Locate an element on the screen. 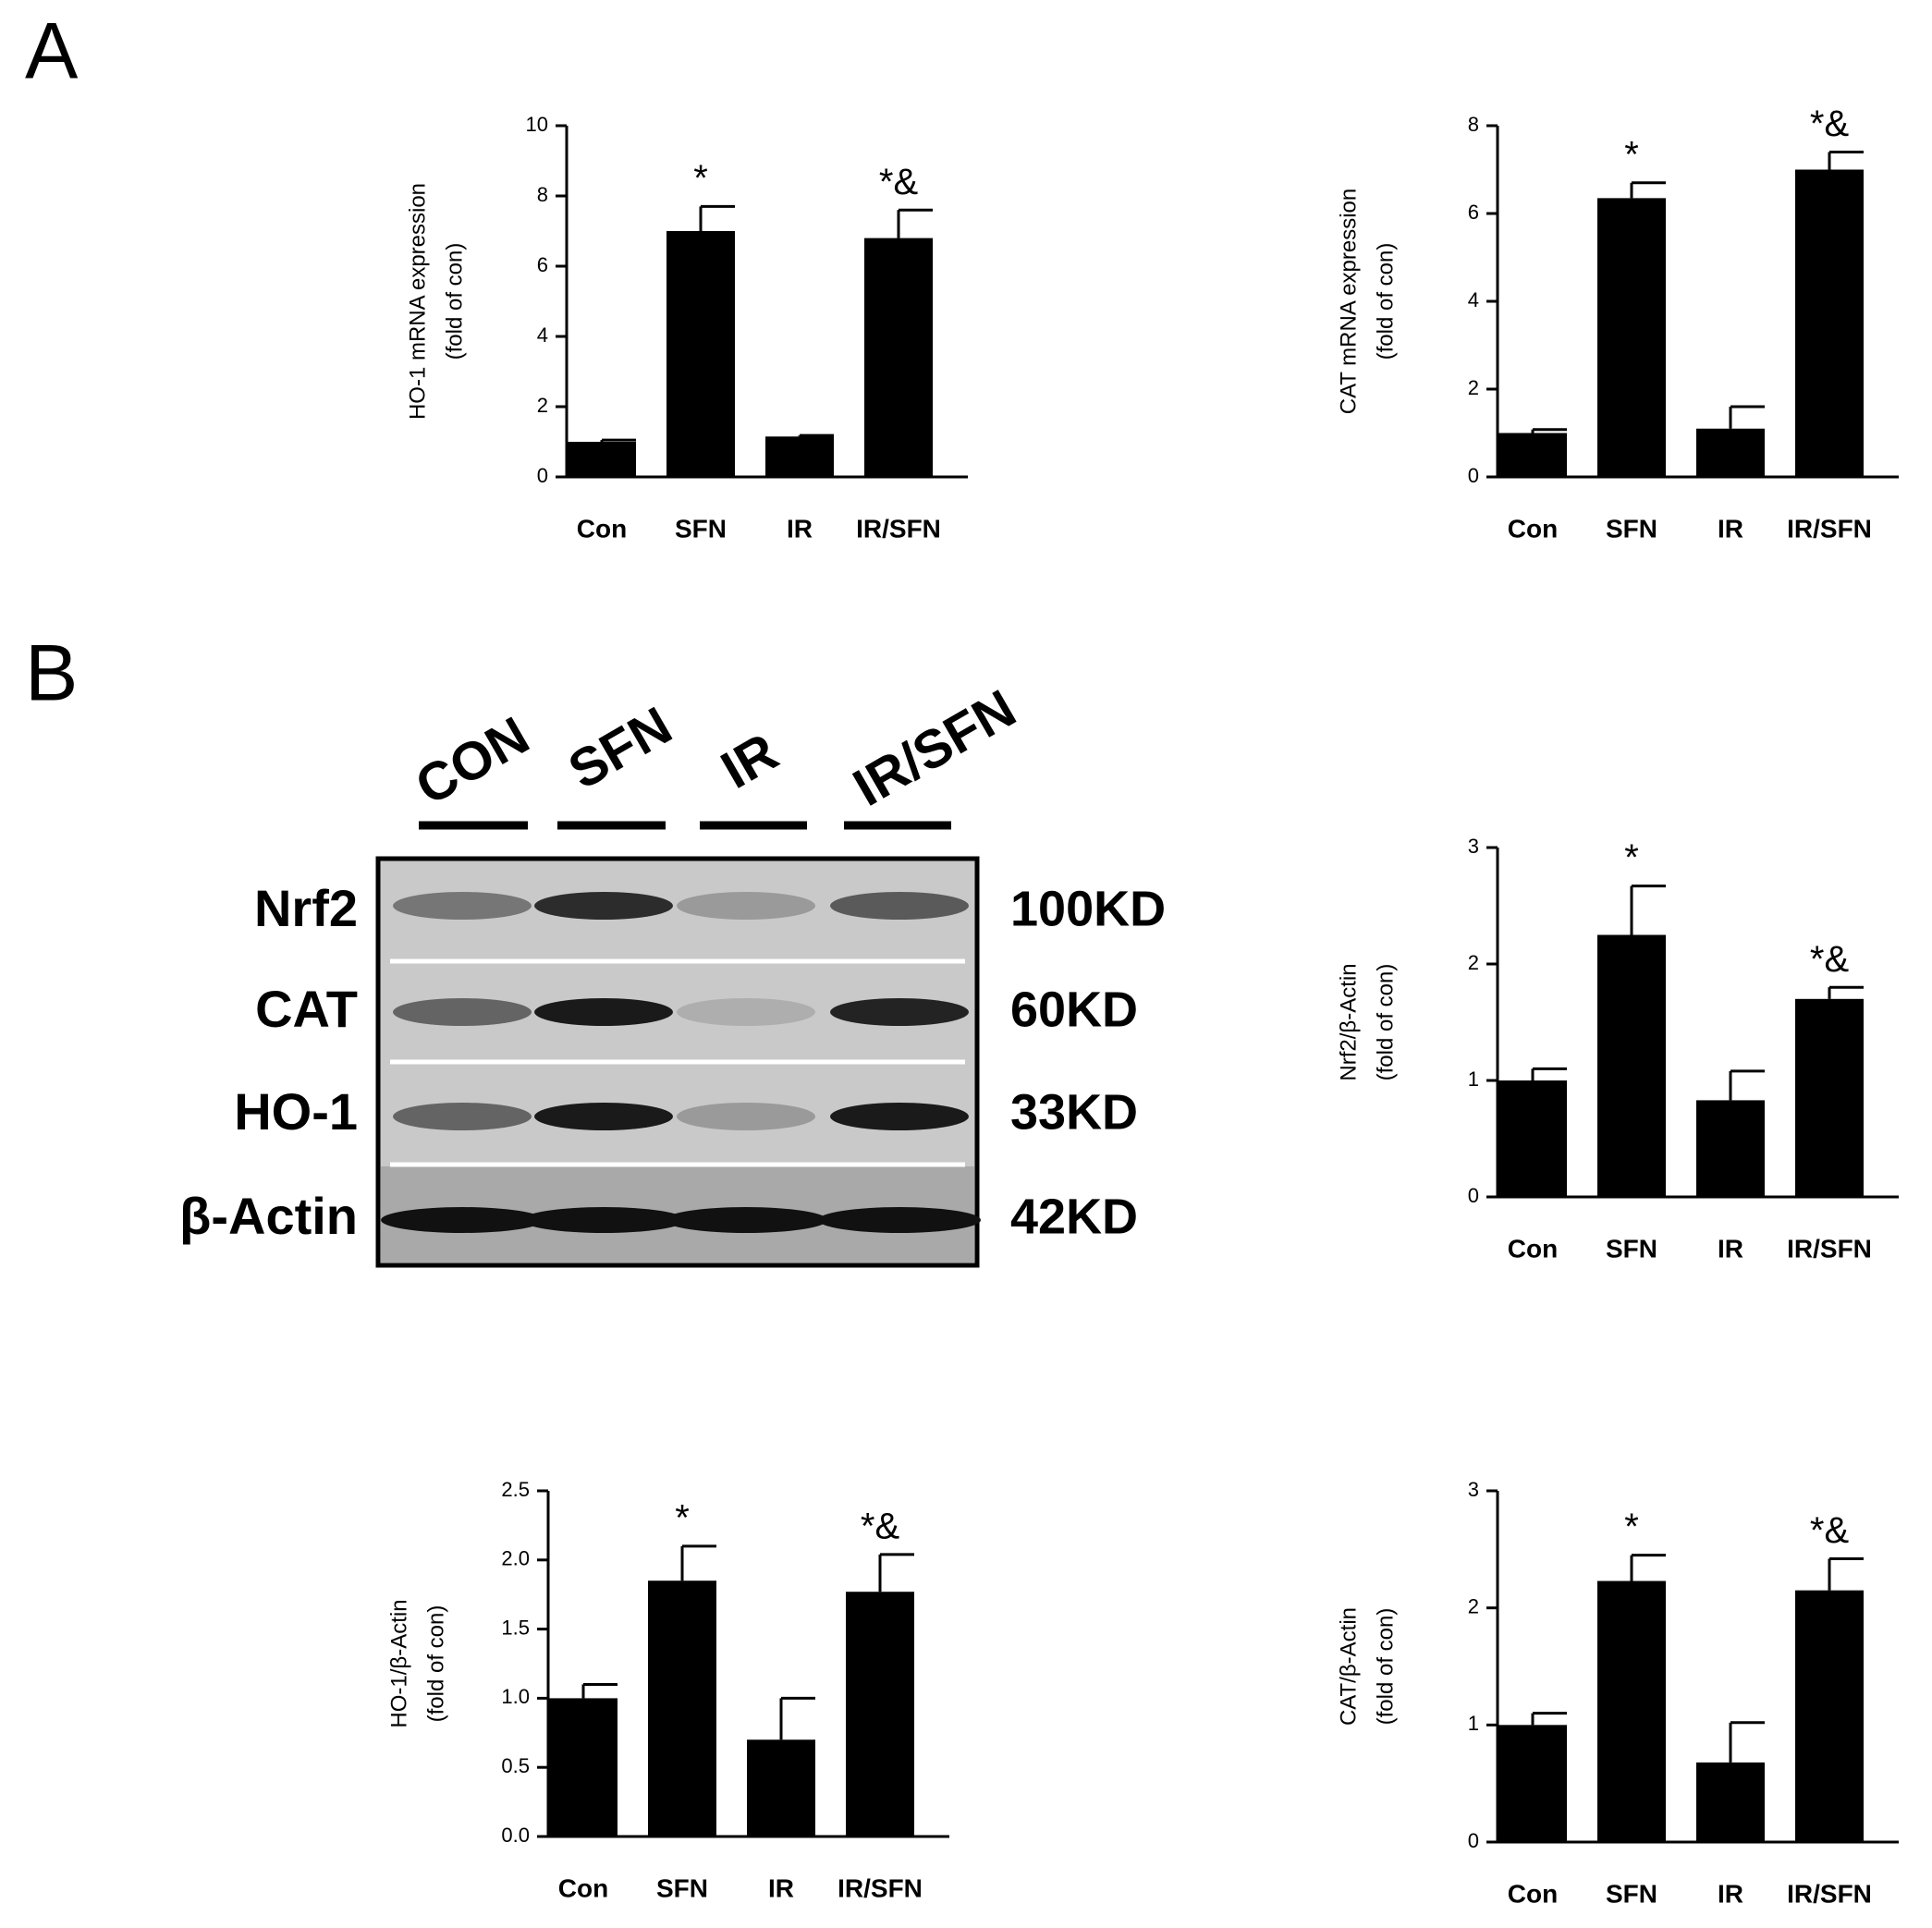 This screenshot has height=1928, width=1932. y-axis-label: CAT/β-Actin is located at coordinates (1348, 1666).